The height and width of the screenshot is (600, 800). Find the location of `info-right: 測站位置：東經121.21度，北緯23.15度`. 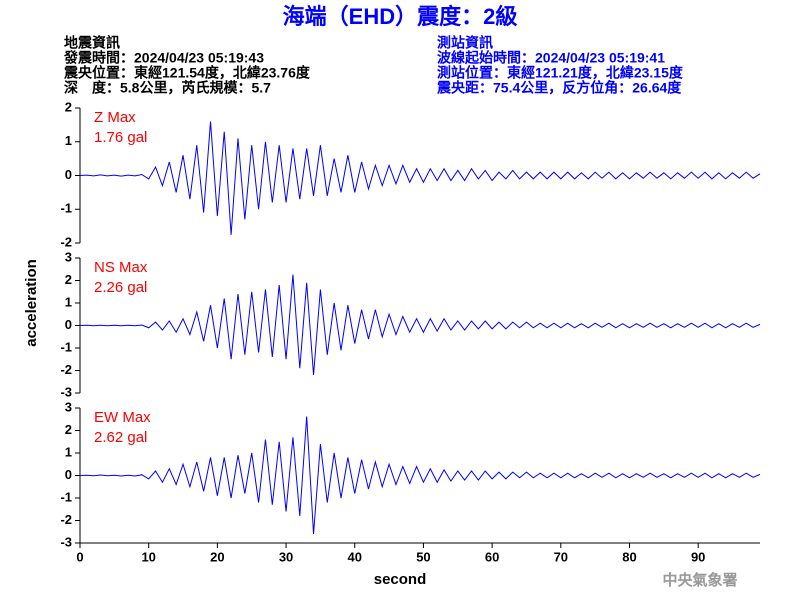

info-right: 測站位置：東經121.21度，北緯23.15度 is located at coordinates (560, 73).